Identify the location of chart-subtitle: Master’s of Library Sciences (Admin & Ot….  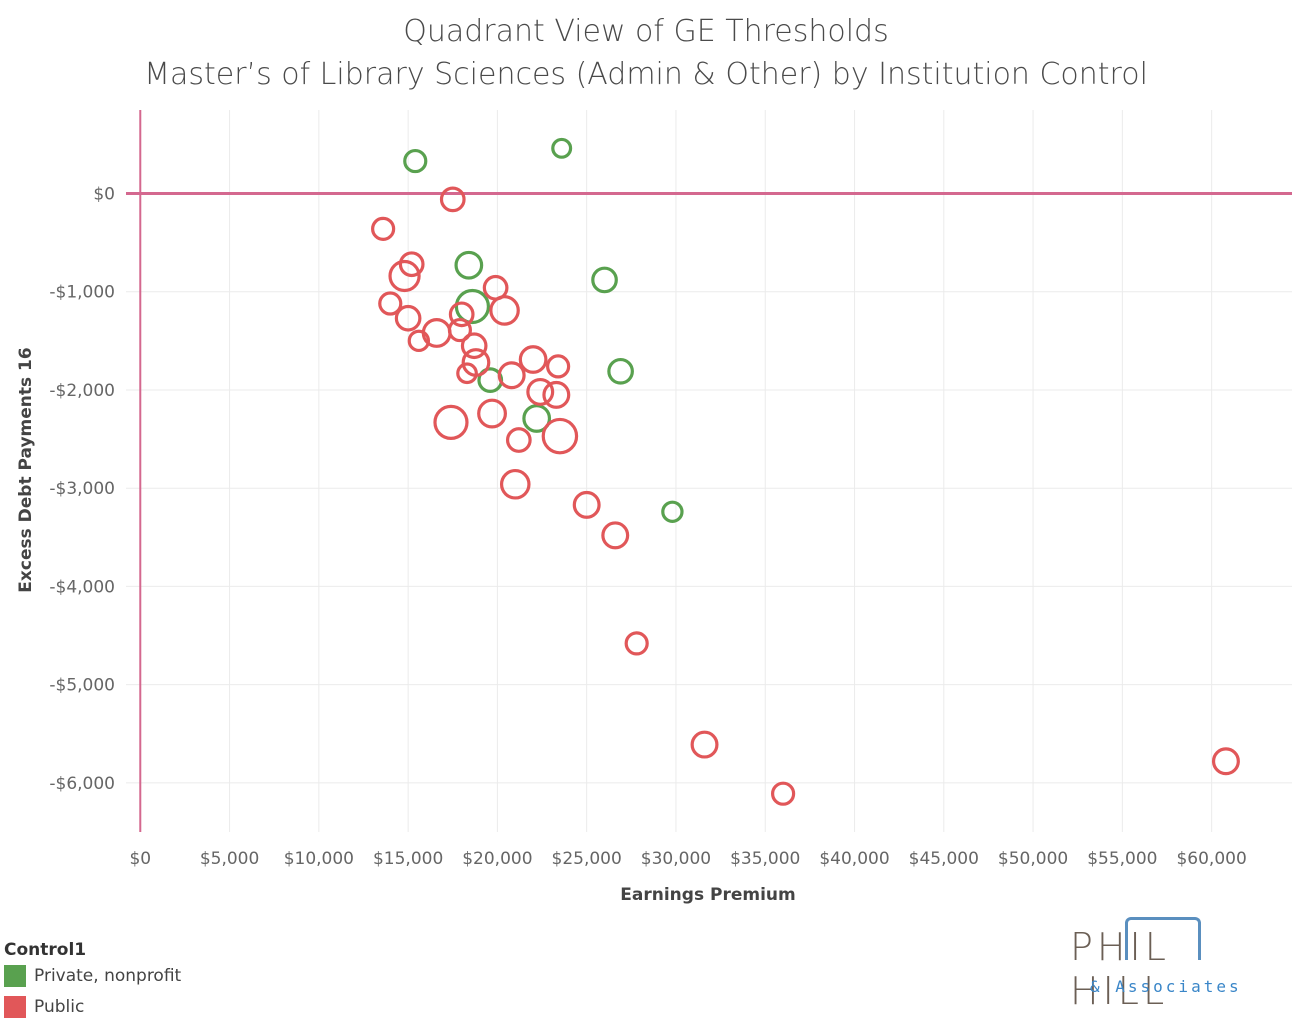
(646, 74).